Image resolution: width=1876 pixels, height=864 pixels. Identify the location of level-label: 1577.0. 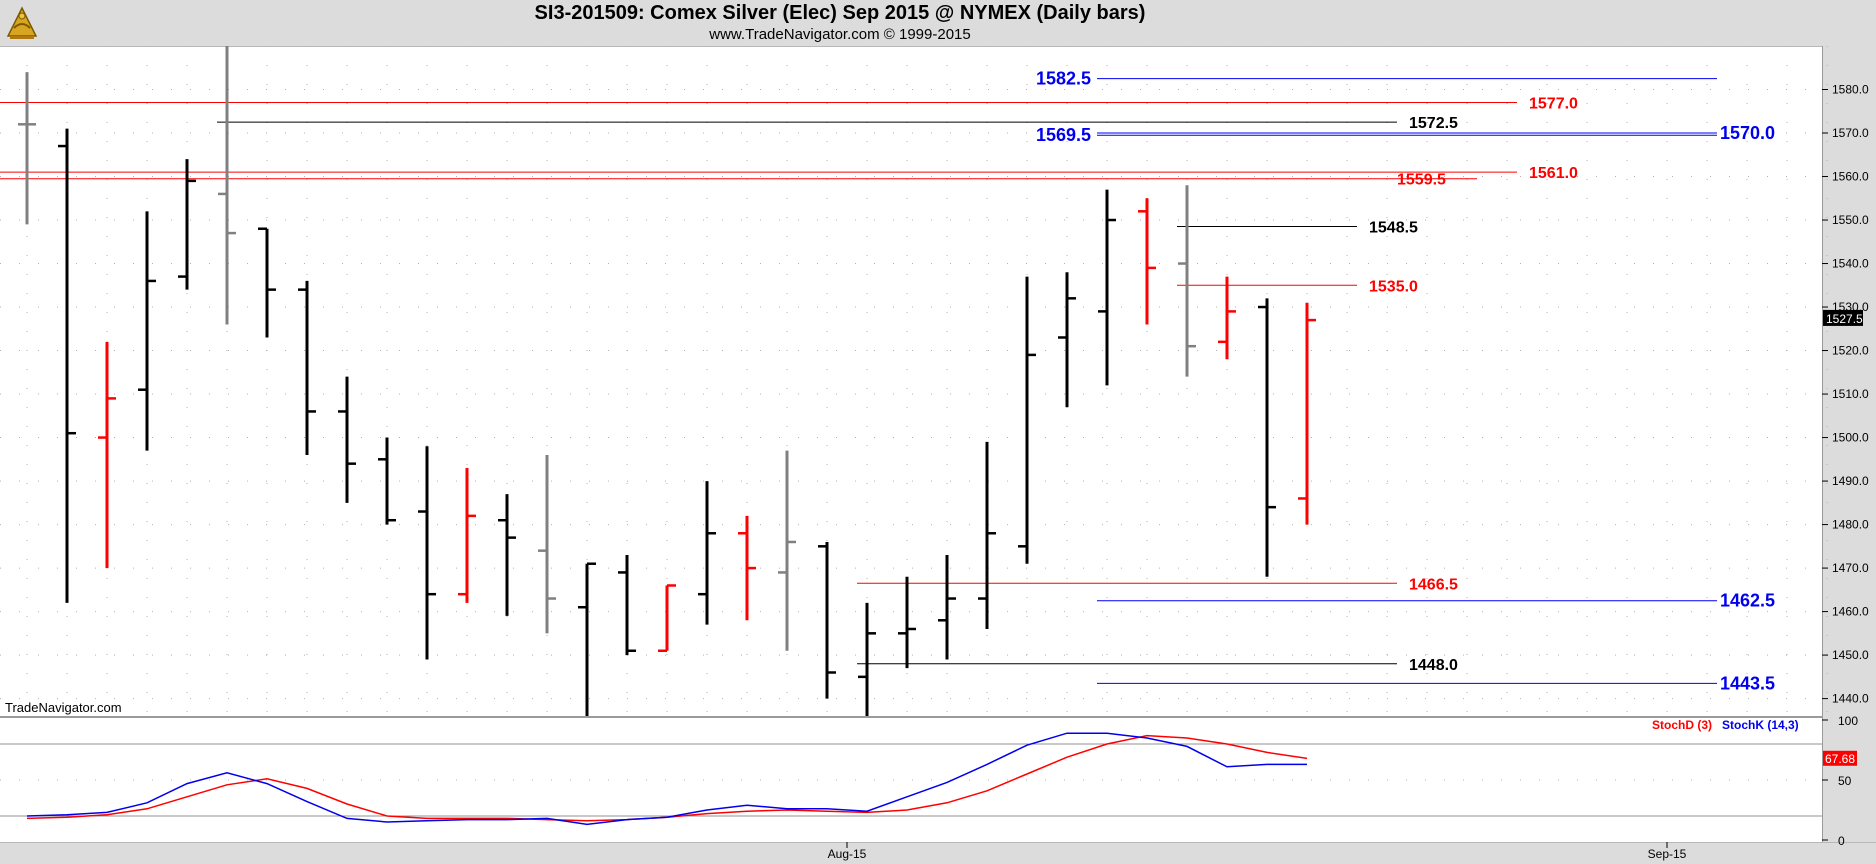
(1553, 104).